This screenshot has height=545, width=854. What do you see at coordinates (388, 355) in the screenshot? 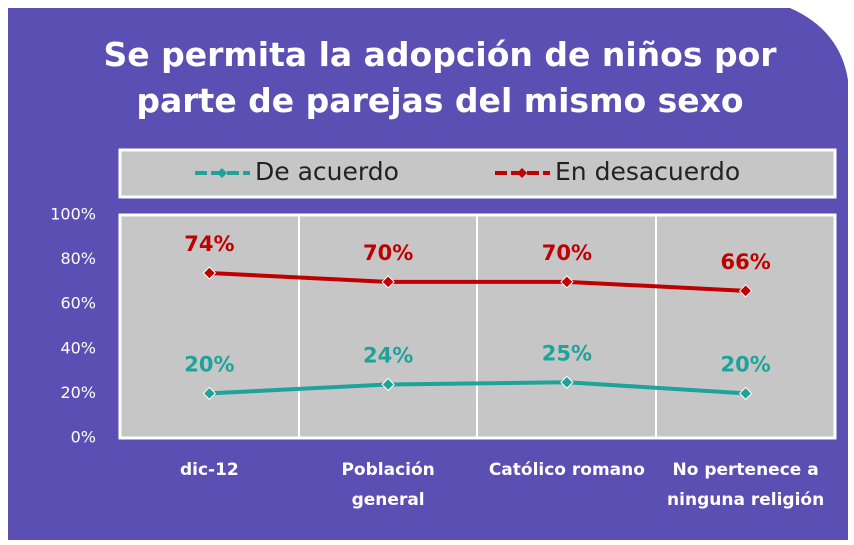
I see `data-label: 24%` at bounding box center [388, 355].